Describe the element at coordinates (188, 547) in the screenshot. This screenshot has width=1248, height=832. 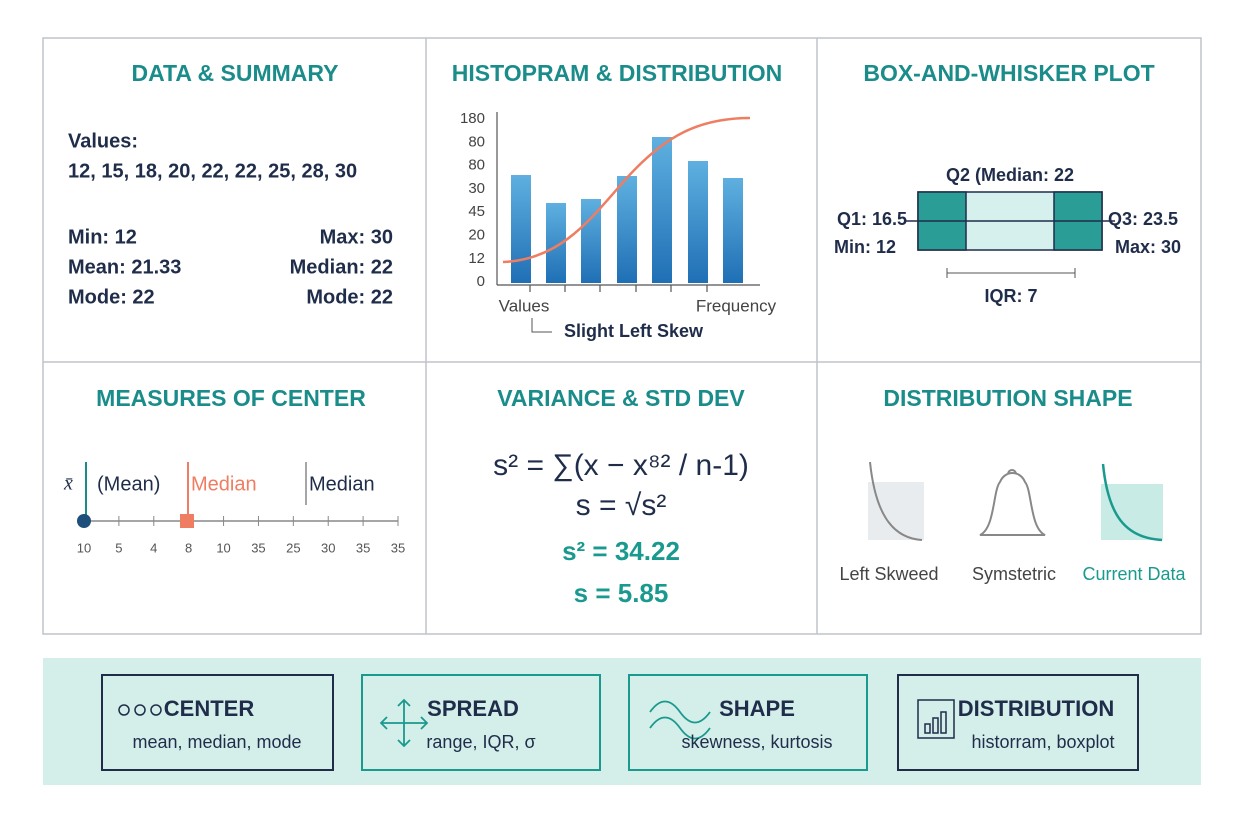
I see `tick-label: 8` at that location.